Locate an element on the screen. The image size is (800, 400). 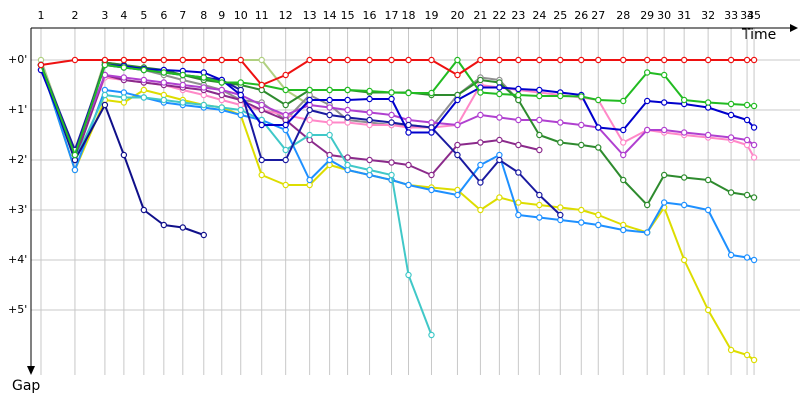
x-tick-label: 16 is located at coordinates (370, 15).